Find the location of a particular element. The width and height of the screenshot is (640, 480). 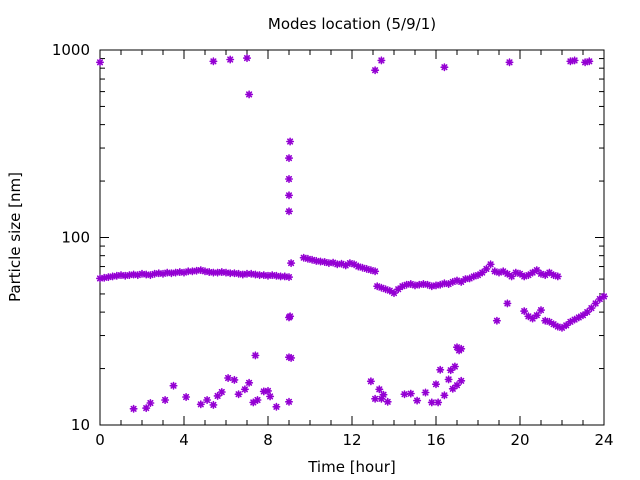

x-tick-labels: 0 4 8 12 16 20 24 is located at coordinates (354, 440).